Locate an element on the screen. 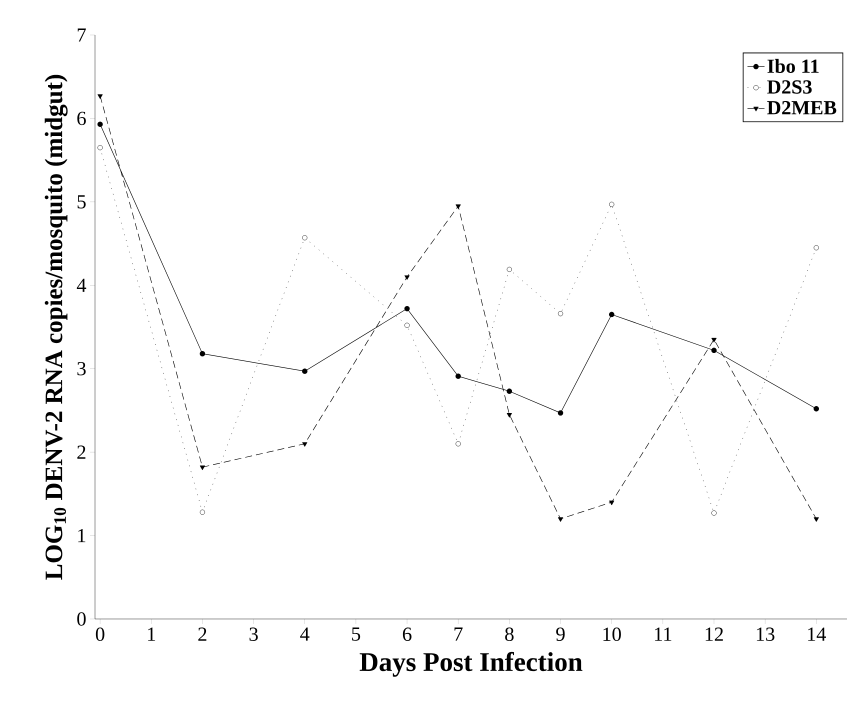 This screenshot has height=709, width=862. x-tick-label: 1 is located at coordinates (152, 634).